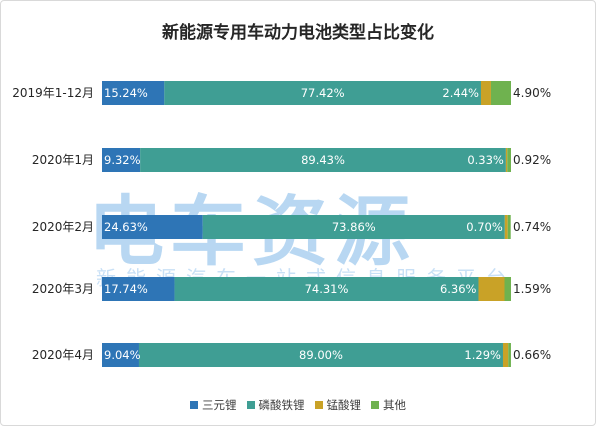 The height and width of the screenshot is (426, 596). I want to click on data-label: 0.92%, so click(532, 160).